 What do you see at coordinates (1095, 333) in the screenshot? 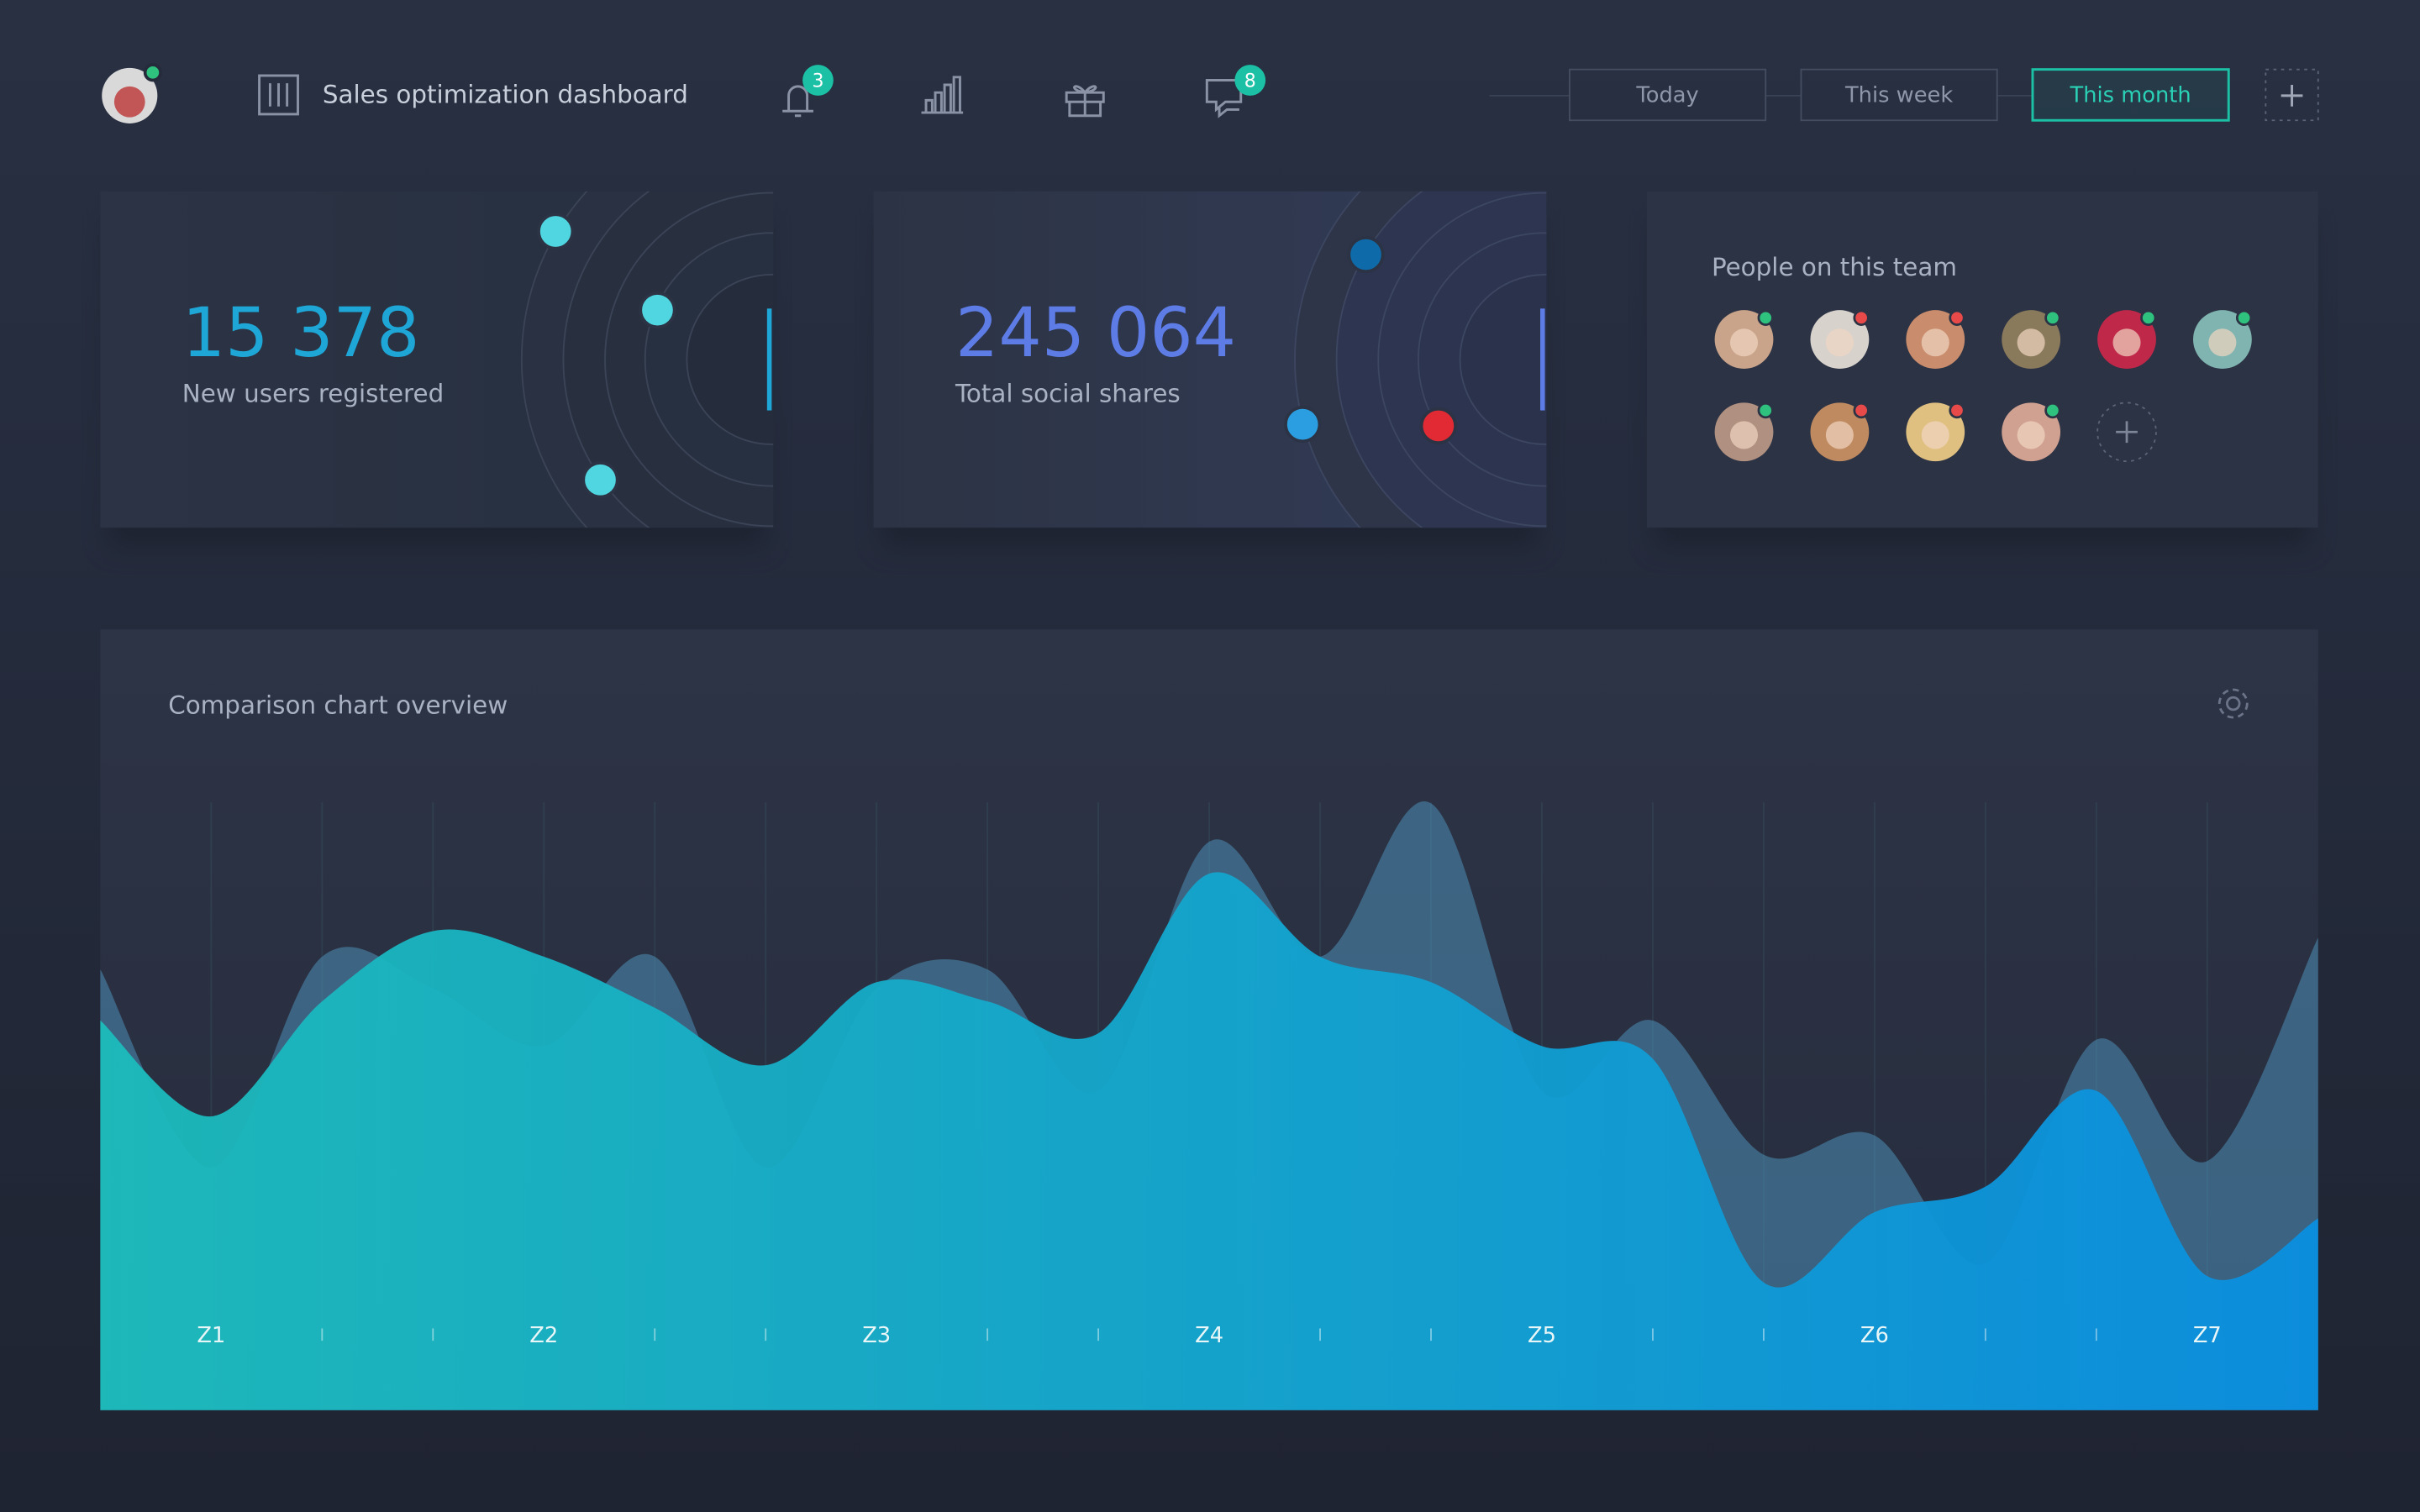
I see `stat-value: 245 064` at bounding box center [1095, 333].